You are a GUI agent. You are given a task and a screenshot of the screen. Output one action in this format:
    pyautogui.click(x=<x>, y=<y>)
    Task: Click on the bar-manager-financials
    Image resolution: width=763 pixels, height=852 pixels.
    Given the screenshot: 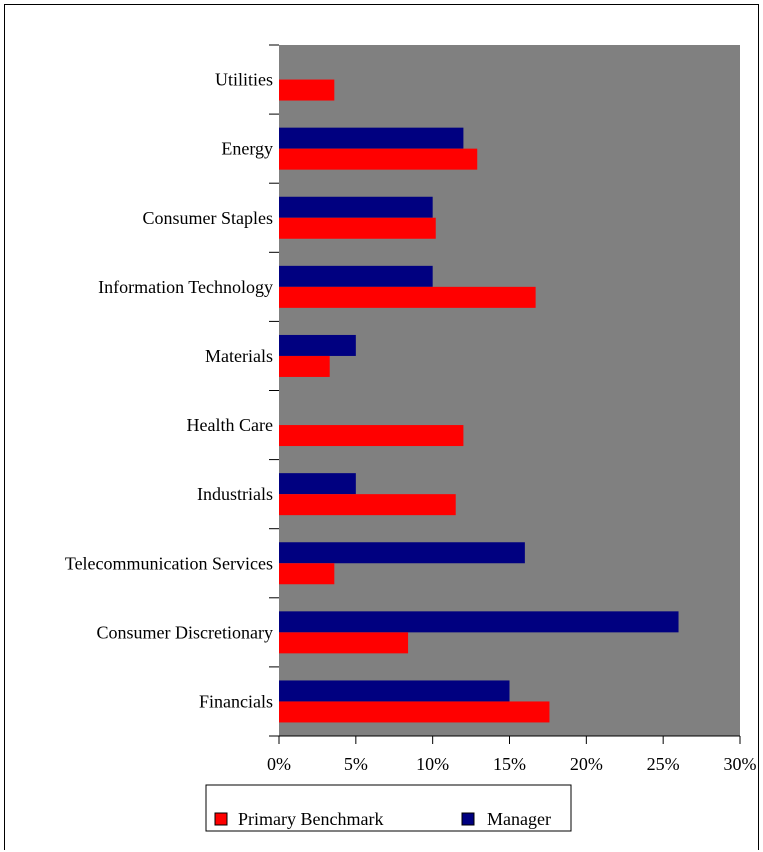 What is the action you would take?
    pyautogui.click(x=394, y=691)
    